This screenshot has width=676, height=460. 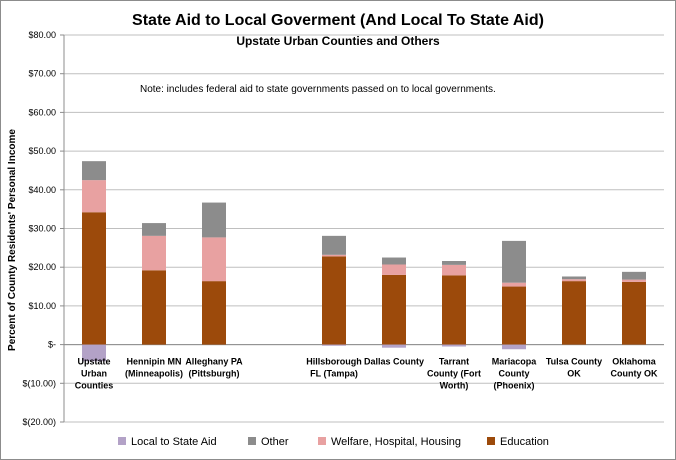 I want to click on x-category-label: Counties, so click(x=94, y=386).